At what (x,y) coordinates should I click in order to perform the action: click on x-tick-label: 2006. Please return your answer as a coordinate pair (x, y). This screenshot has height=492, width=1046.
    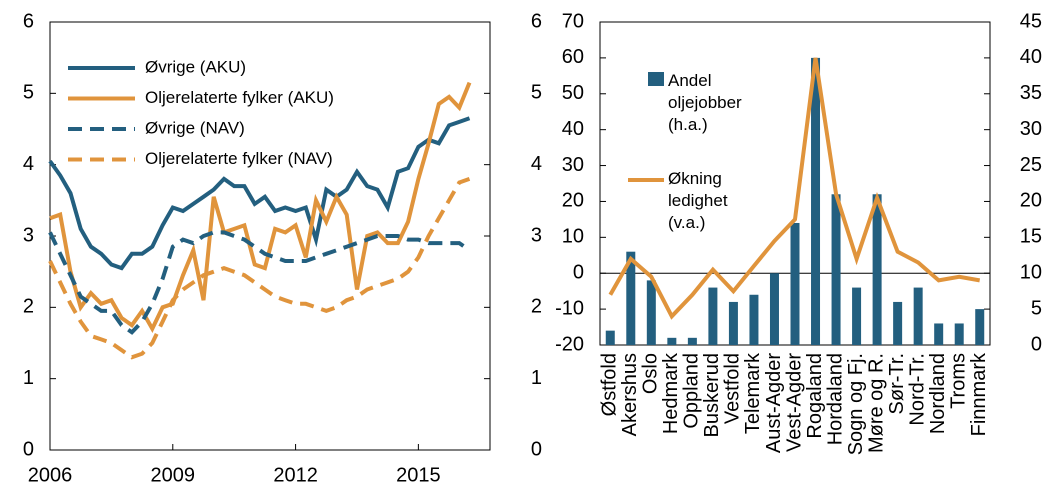
    Looking at the image, I should click on (50, 475).